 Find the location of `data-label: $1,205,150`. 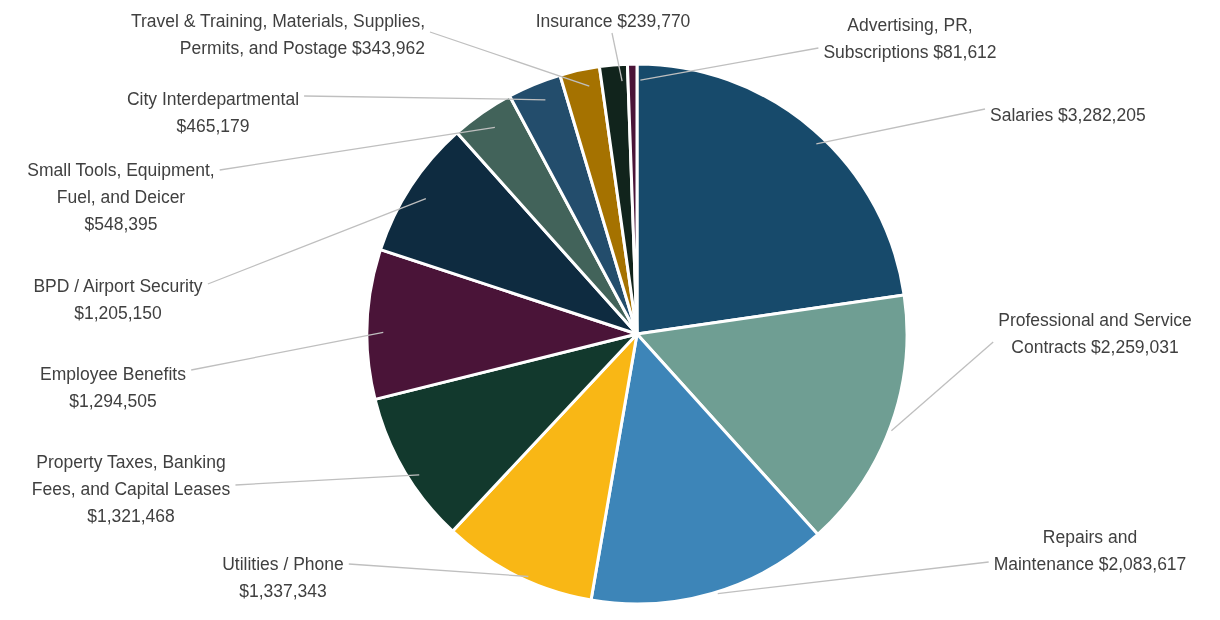

data-label: $1,205,150 is located at coordinates (118, 313).